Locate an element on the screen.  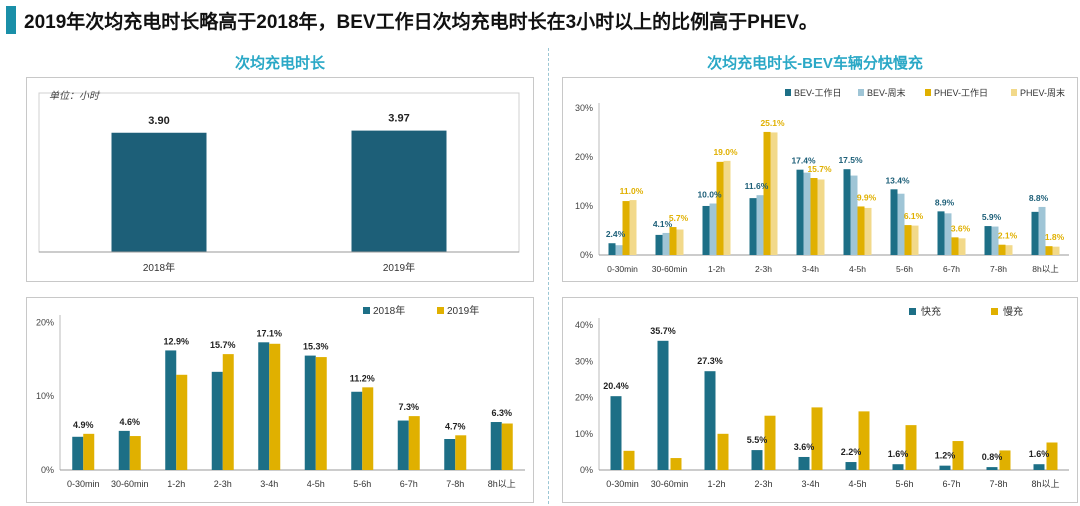
unit-note: 单位：小时 is located at coordinates (75, 96).